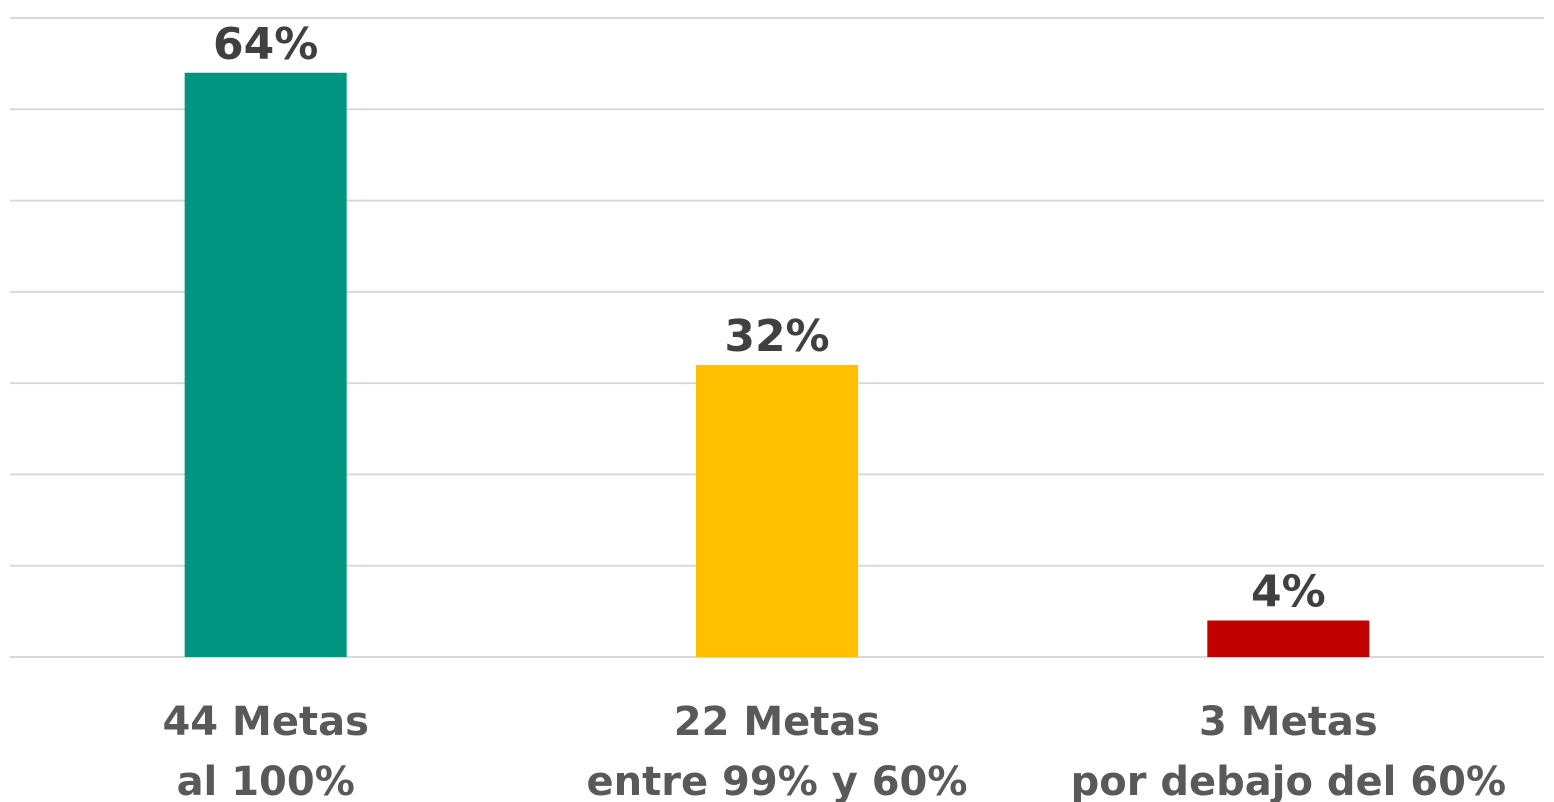 The height and width of the screenshot is (802, 1554). I want to click on data-label: 64%, so click(265, 44).